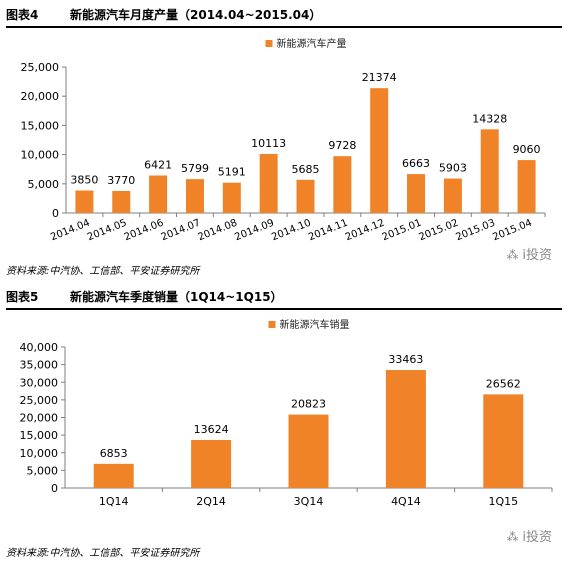 The image size is (568, 564). What do you see at coordinates (527, 149) in the screenshot?
I see `data-label: 9060` at bounding box center [527, 149].